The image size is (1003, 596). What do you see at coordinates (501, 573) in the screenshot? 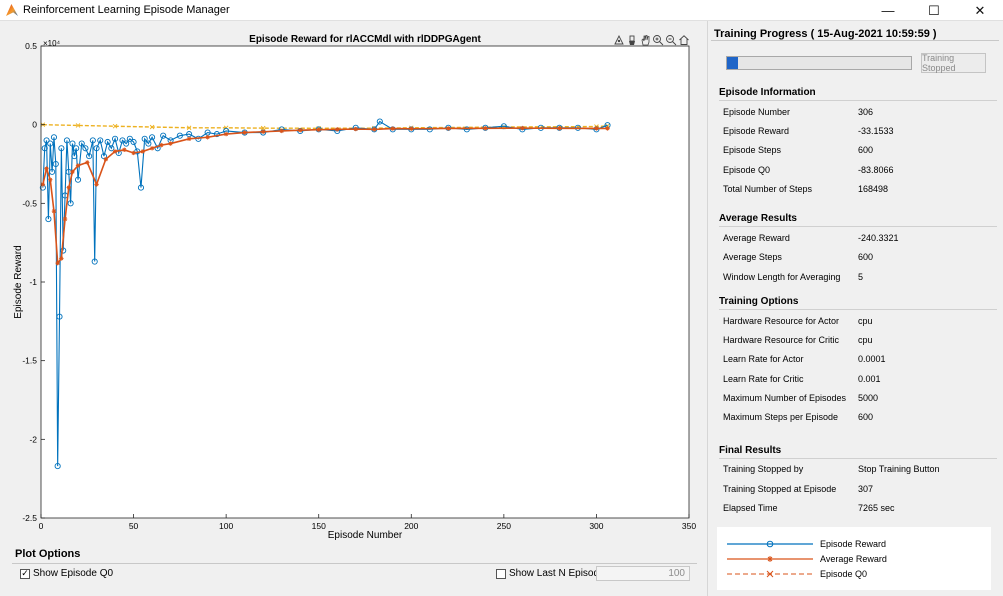
I see `show-last-n-checkbox` at bounding box center [501, 573].